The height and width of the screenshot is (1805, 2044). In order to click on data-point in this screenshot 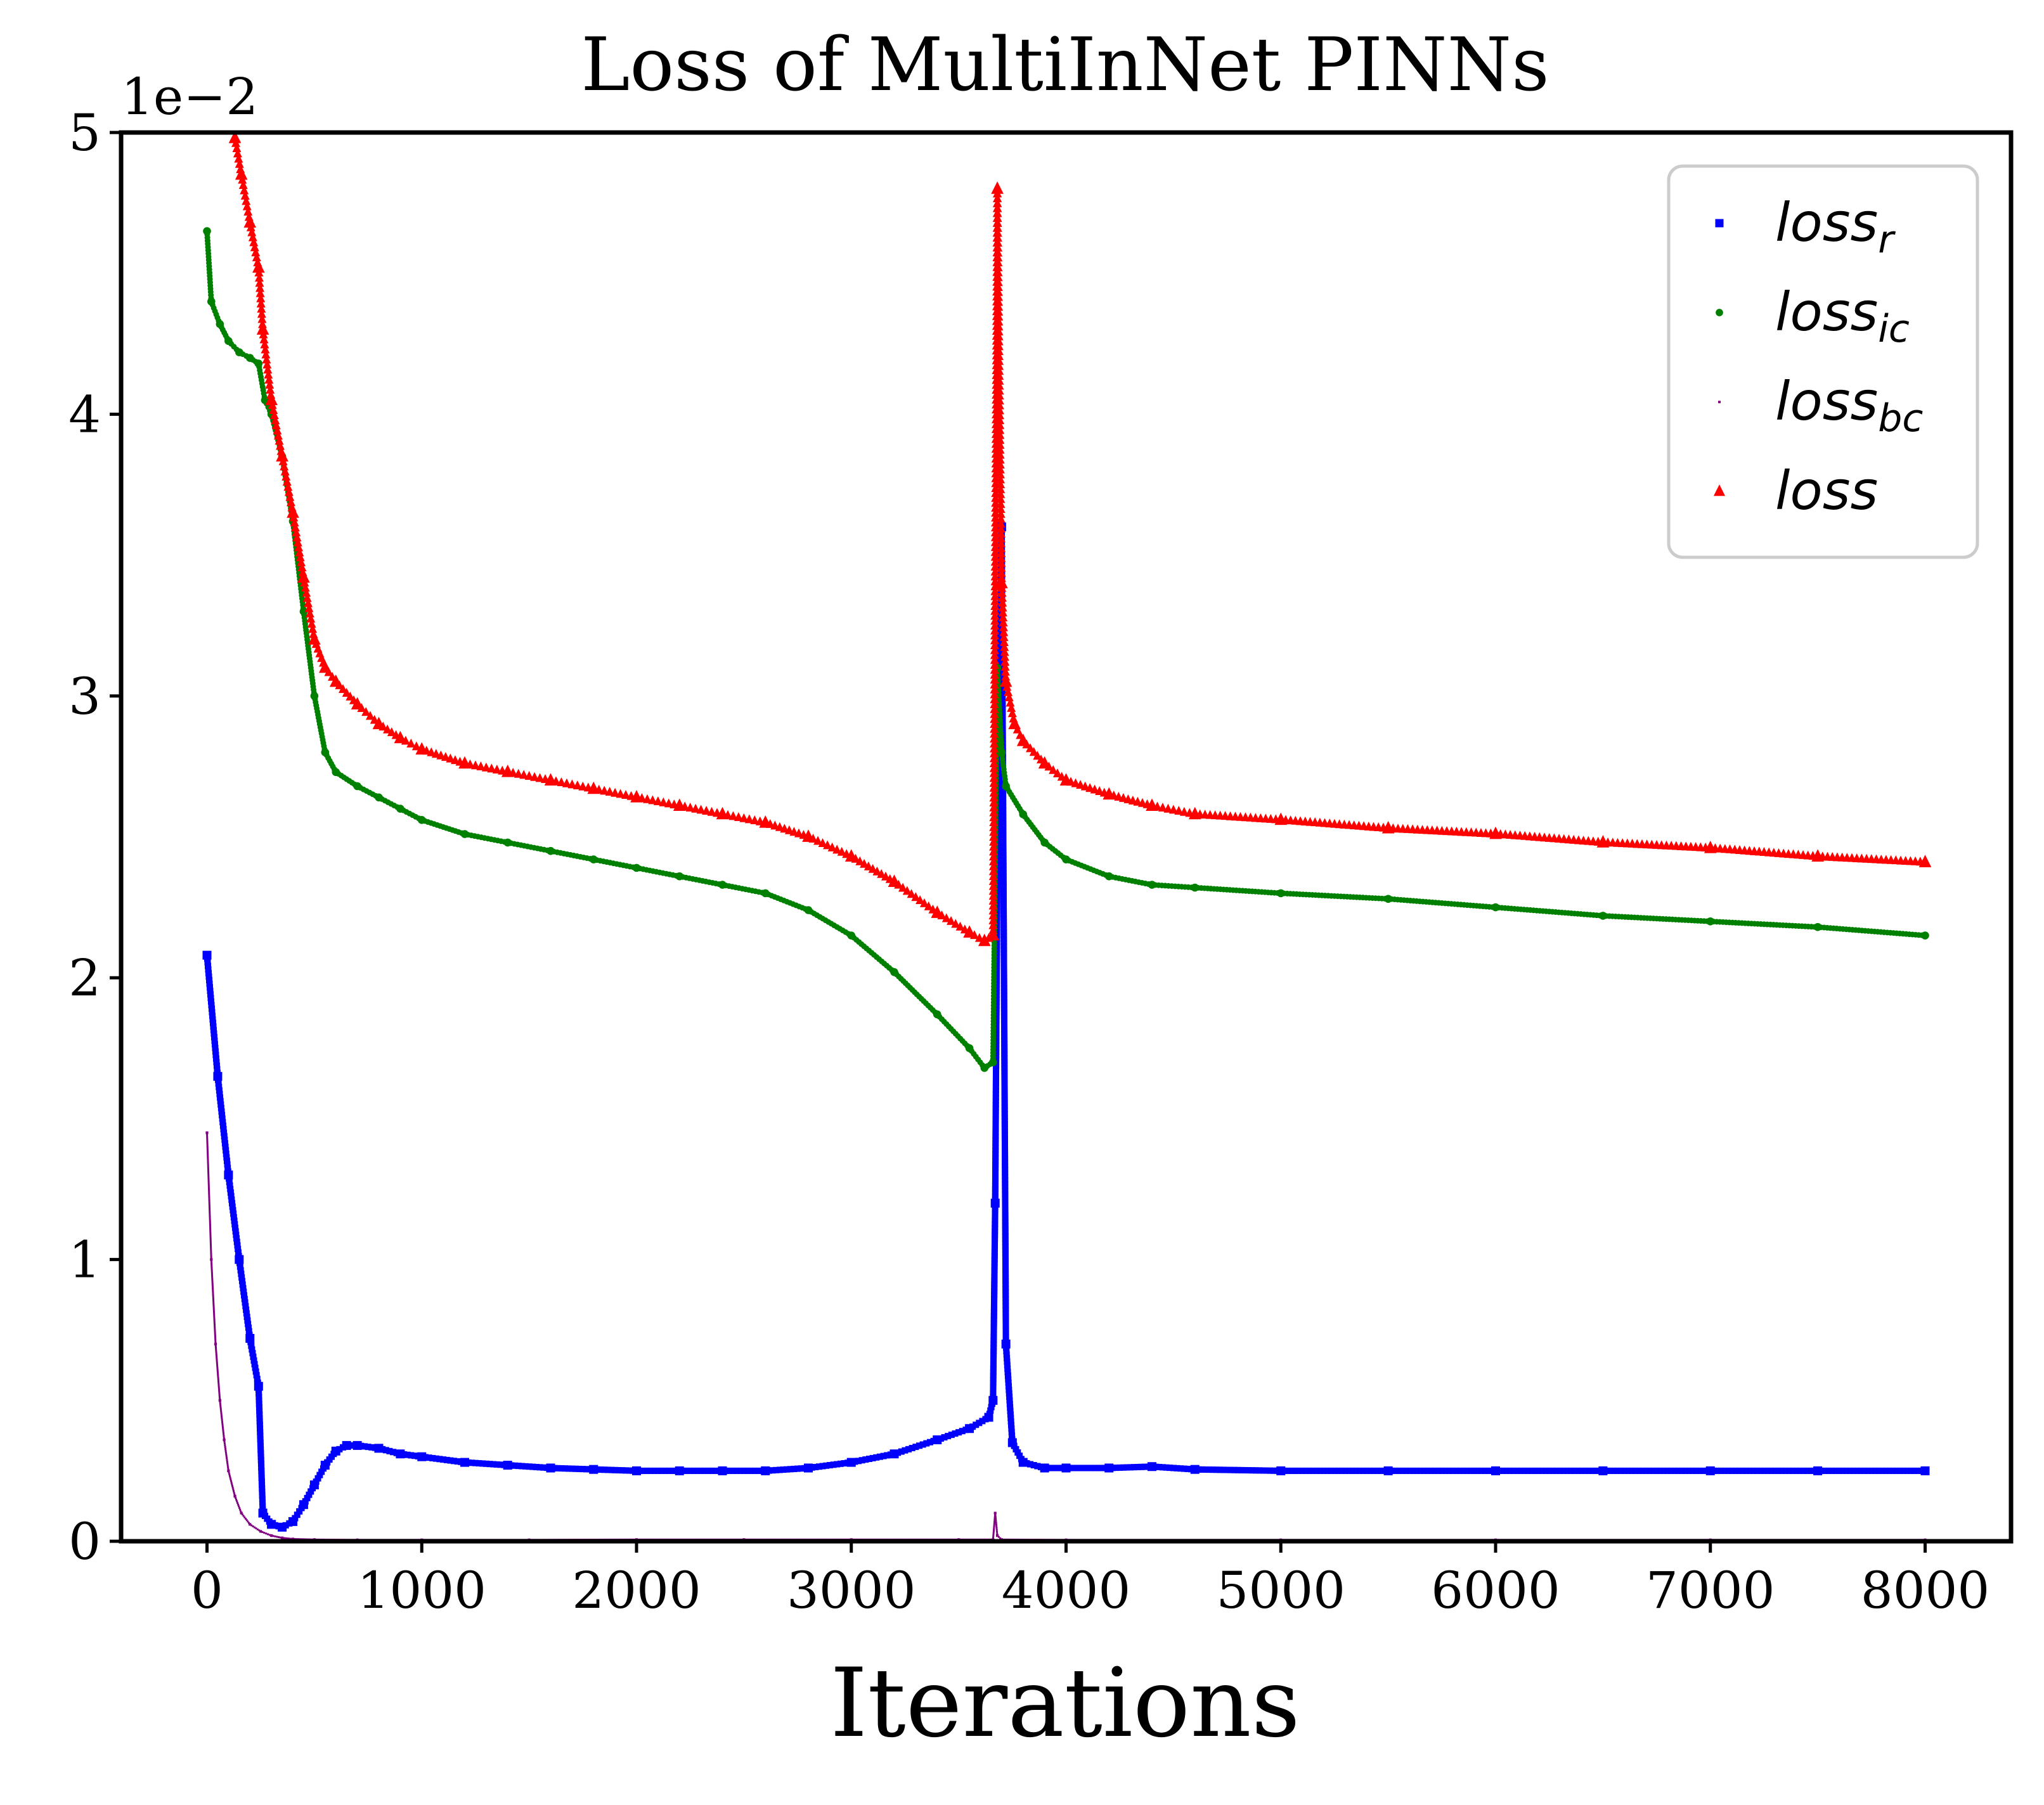, I will do `click(258, 266)`.